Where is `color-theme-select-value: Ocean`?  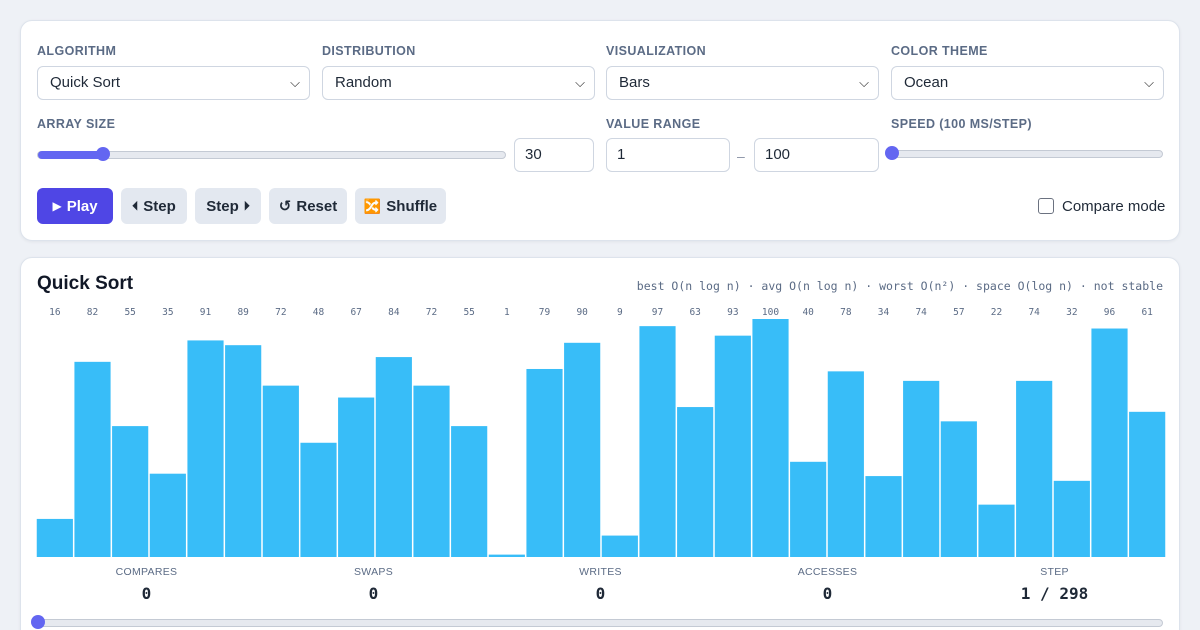 color-theme-select-value: Ocean is located at coordinates (926, 82).